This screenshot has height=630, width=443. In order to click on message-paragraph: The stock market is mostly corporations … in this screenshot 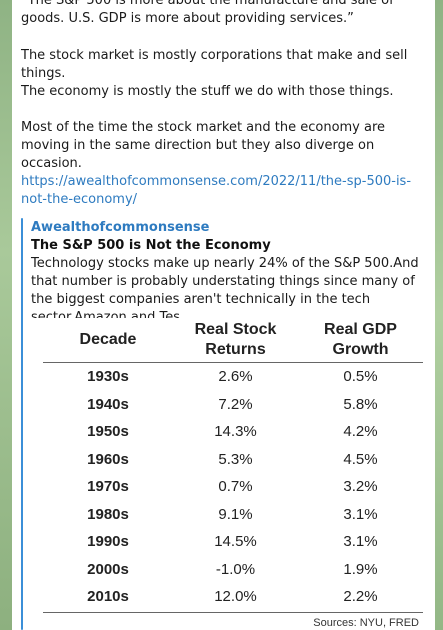, I will do `click(214, 64)`.